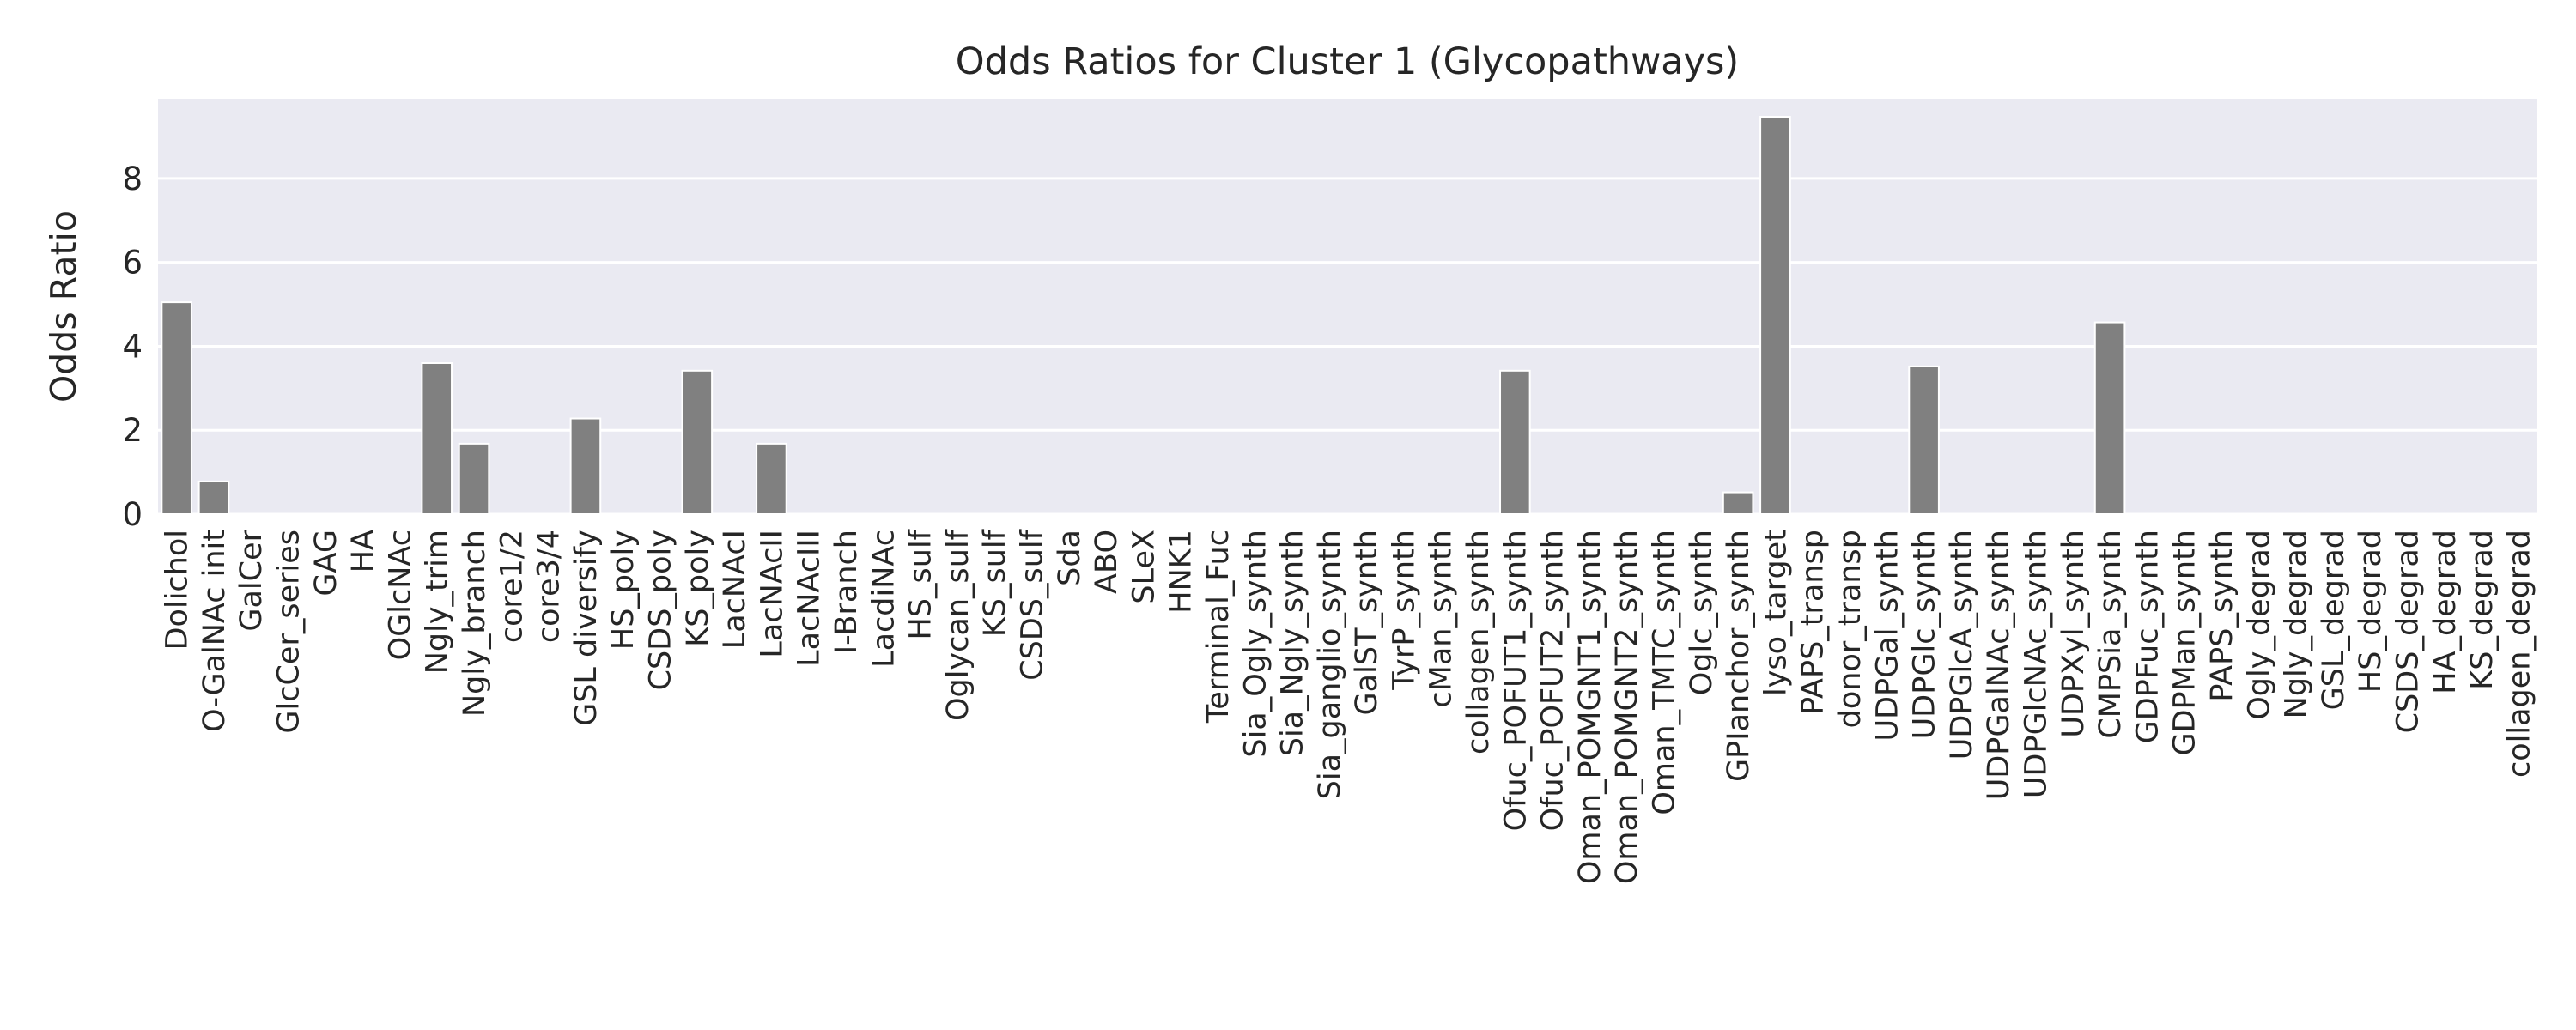 The height and width of the screenshot is (1030, 2576). Describe the element at coordinates (1962, 645) in the screenshot. I see `x-tick-label: UDPGlcA_synth` at that location.